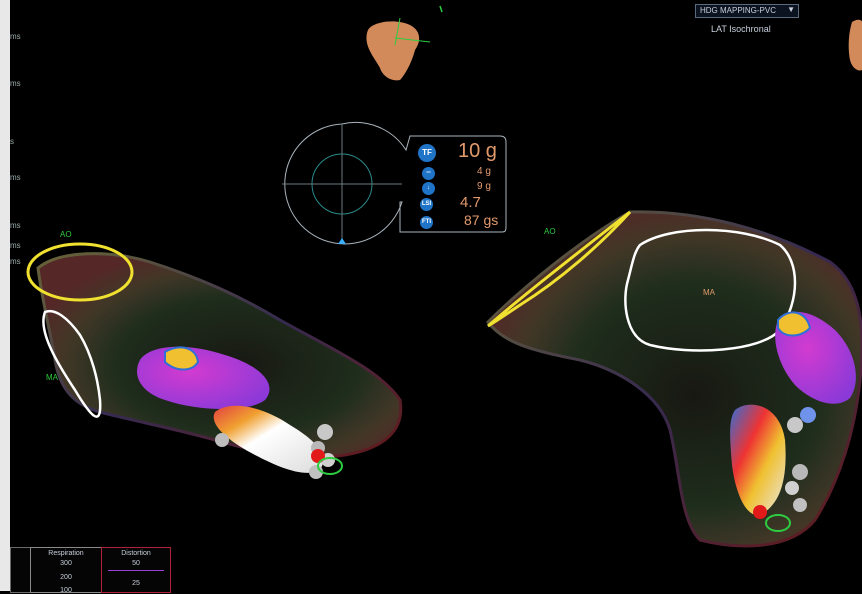 This screenshot has height=594, width=862. What do you see at coordinates (758, 460) in the screenshot?
I see `right-catheter-map` at bounding box center [758, 460].